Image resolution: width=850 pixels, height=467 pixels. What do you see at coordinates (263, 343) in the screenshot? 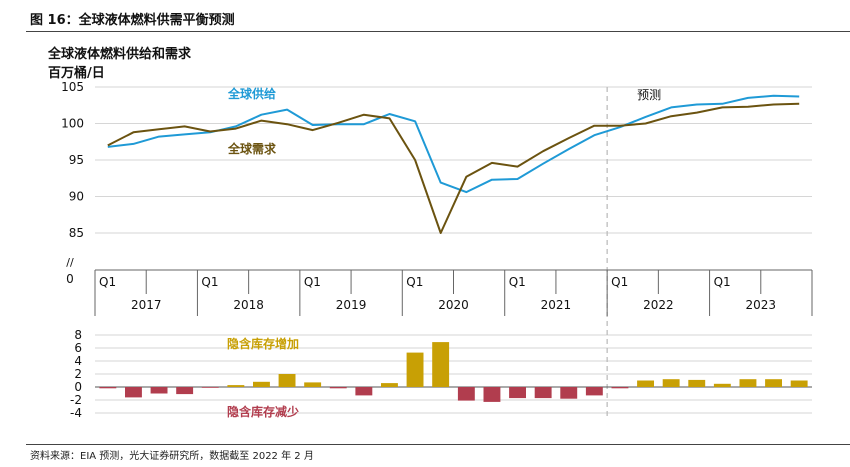
I see `inventory-increase-label: 隐含库存增加` at bounding box center [263, 343].